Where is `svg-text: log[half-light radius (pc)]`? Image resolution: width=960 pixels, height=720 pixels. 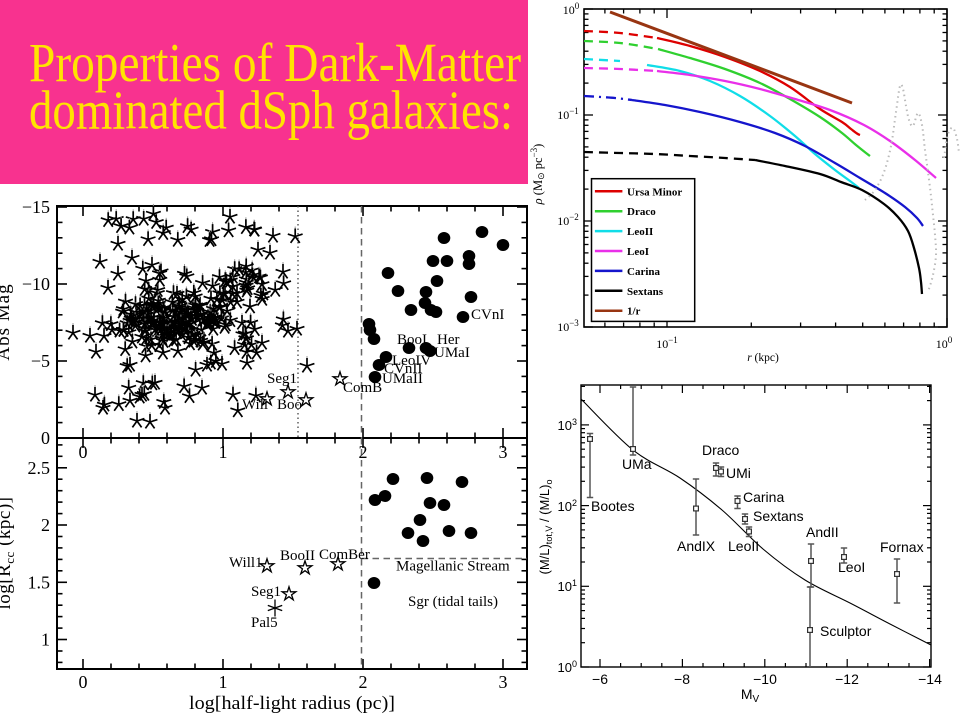
svg-text: log[half-light radius (pc)] is located at coordinates (292, 703).